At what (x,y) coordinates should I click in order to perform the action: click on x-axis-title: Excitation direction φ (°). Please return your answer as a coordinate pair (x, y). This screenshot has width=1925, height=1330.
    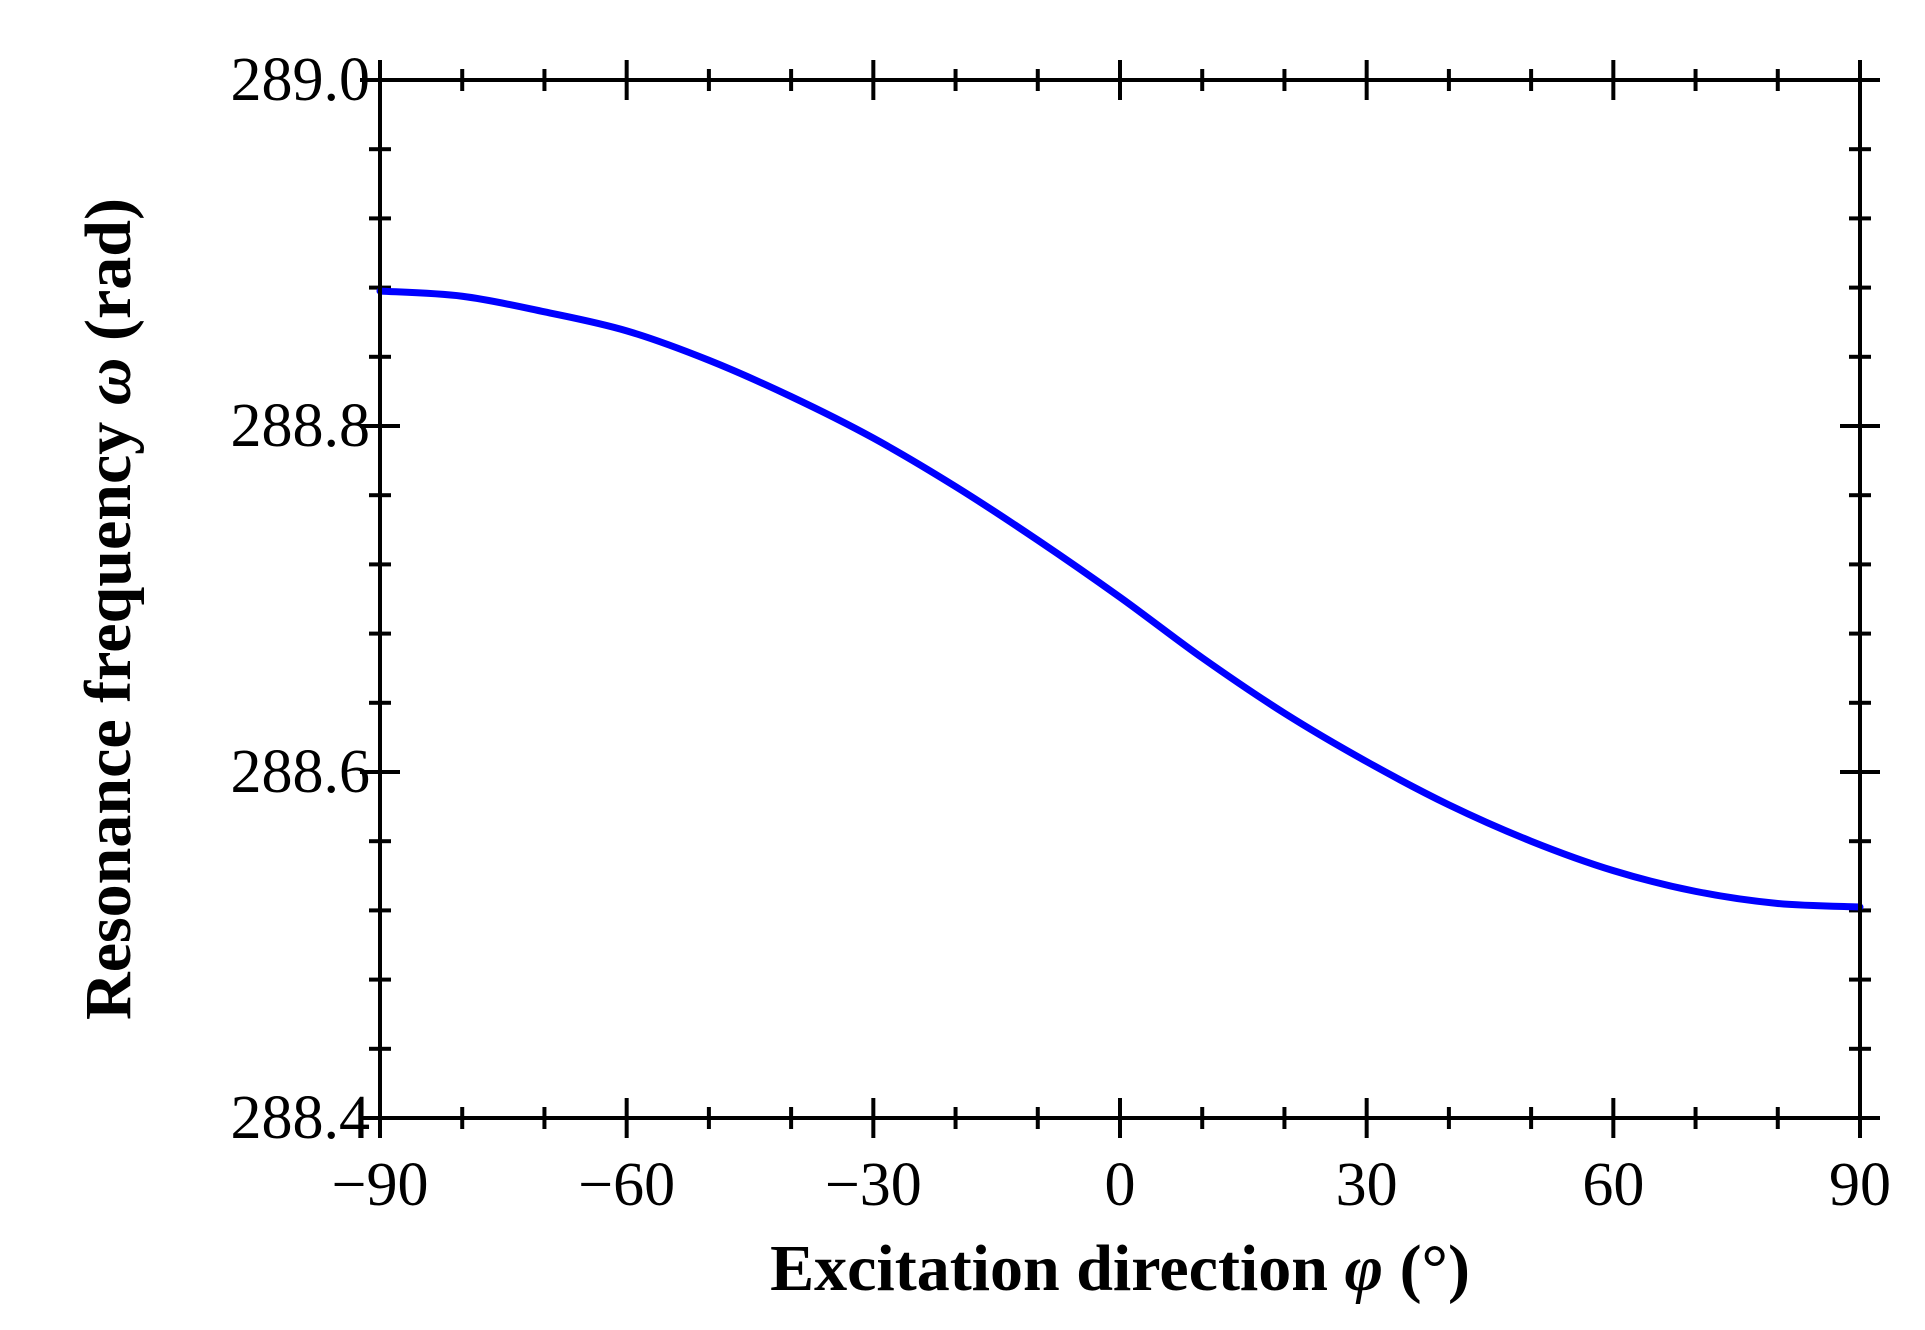
    Looking at the image, I should click on (1120, 1268).